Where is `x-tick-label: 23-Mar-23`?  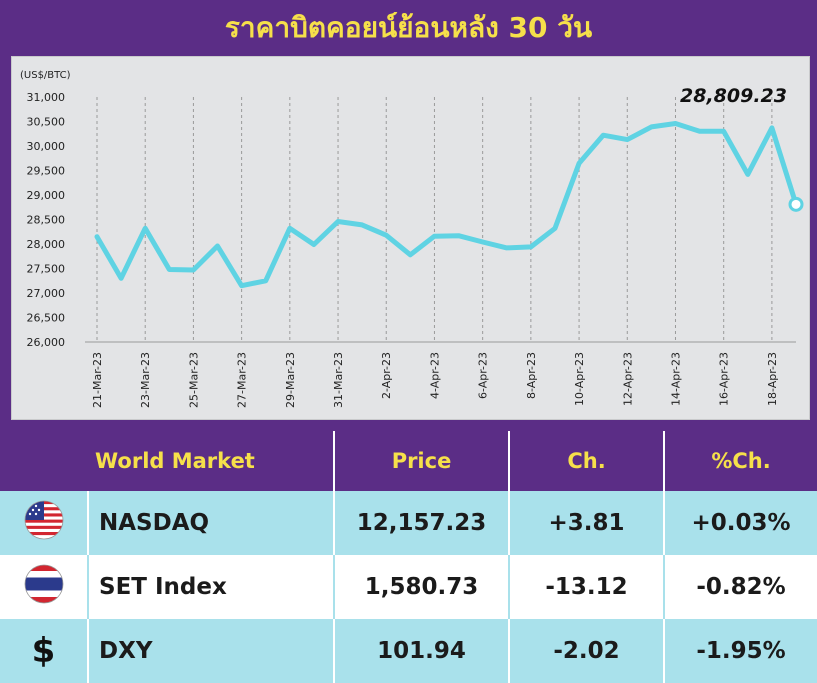
x-tick-label: 23-Mar-23 is located at coordinates (145, 380).